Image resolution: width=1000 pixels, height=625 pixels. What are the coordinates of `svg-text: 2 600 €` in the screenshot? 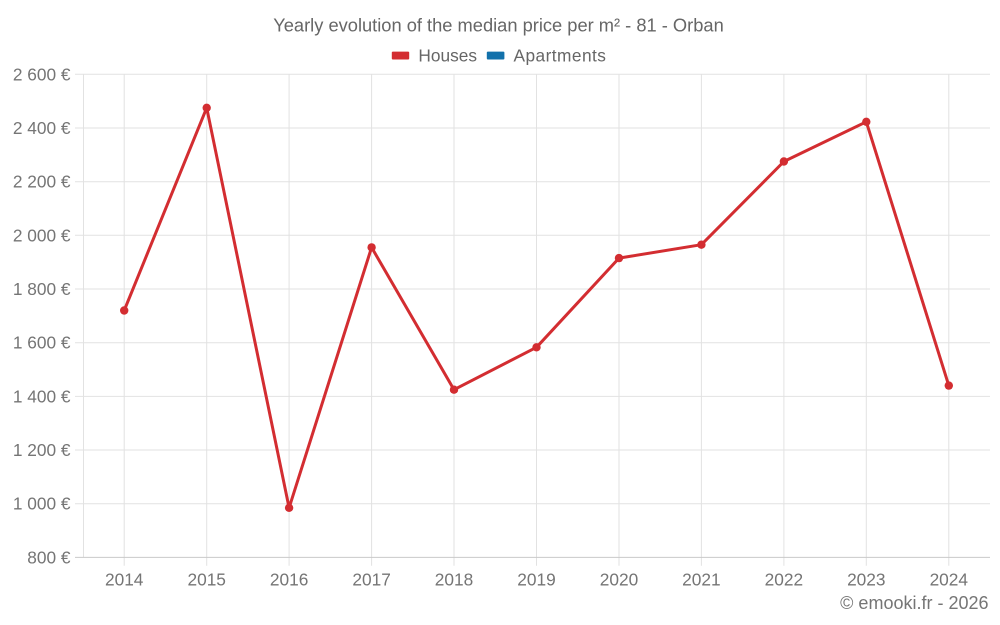 It's located at (42, 74).